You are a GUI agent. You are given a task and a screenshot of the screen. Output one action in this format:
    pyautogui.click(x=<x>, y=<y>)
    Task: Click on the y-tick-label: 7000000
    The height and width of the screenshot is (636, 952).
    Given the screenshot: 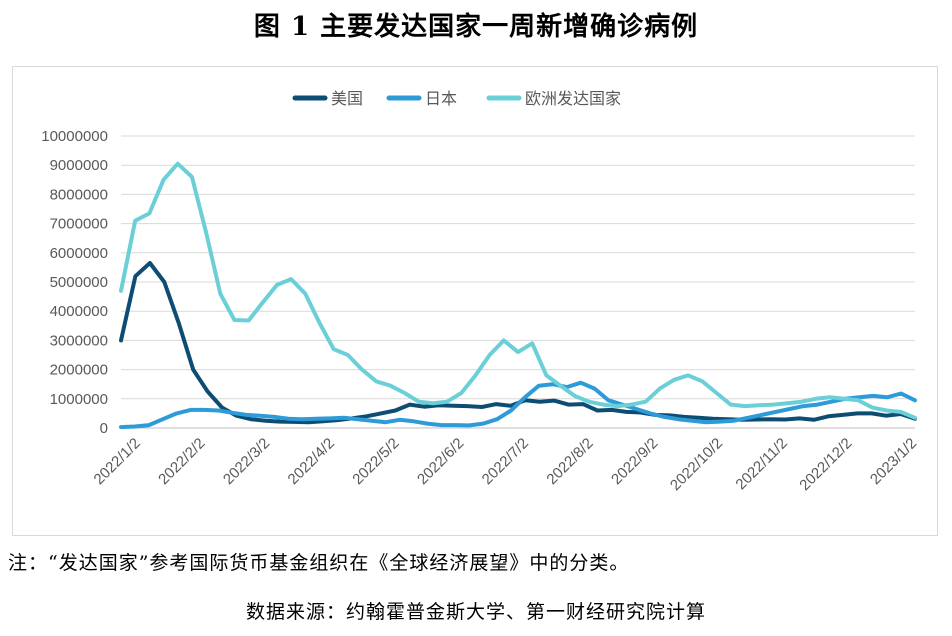 What is the action you would take?
    pyautogui.click(x=79, y=224)
    